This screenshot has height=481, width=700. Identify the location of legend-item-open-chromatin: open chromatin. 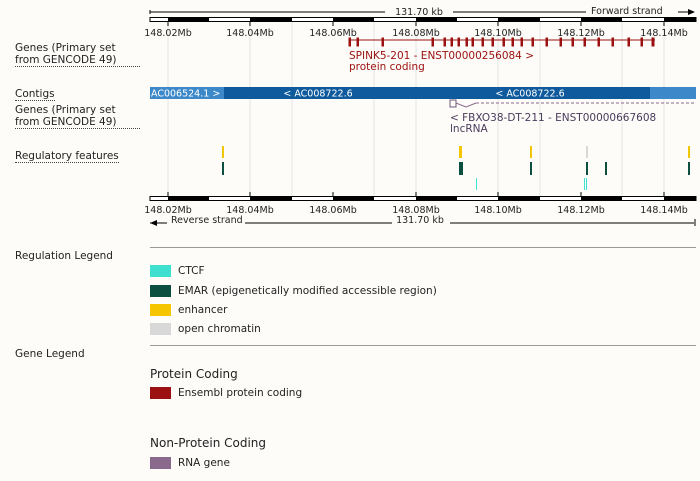
(205, 329).